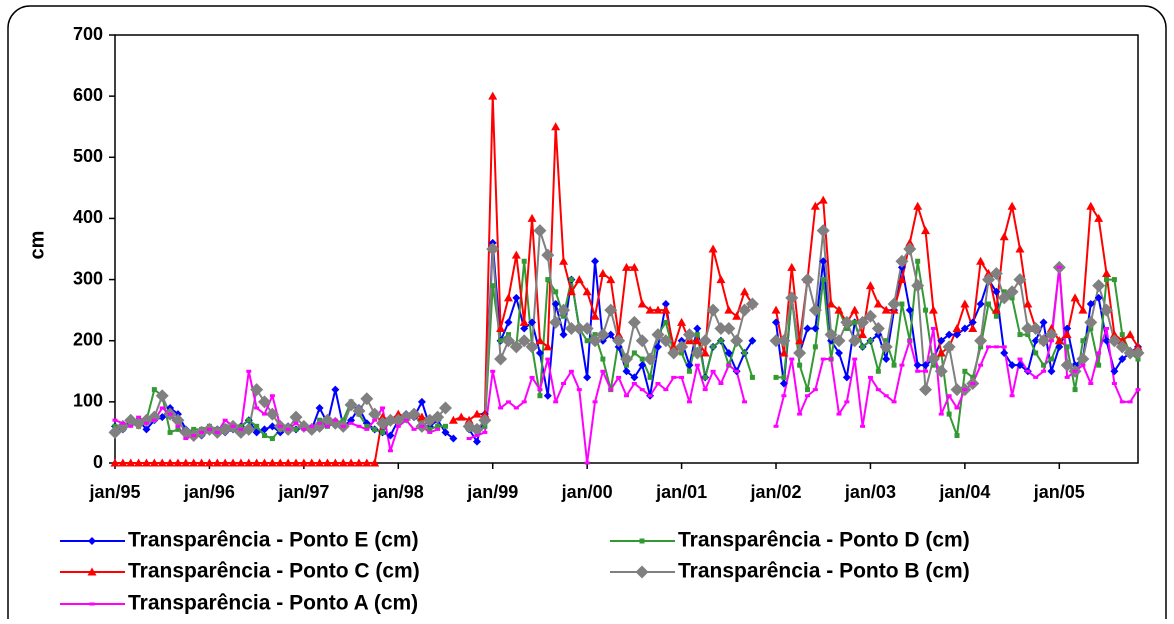 Image resolution: width=1174 pixels, height=624 pixels. I want to click on legend-label: Transparência - Ponto B (cm), so click(824, 571).